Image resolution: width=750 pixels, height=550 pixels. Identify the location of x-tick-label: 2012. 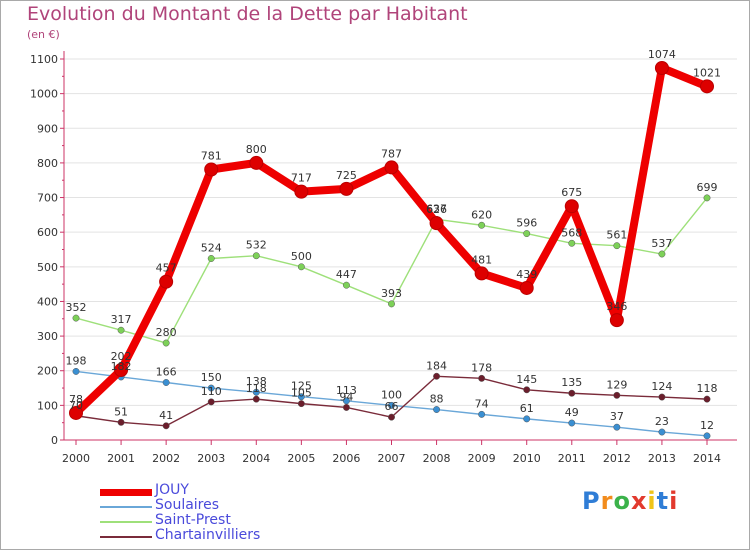
(617, 458).